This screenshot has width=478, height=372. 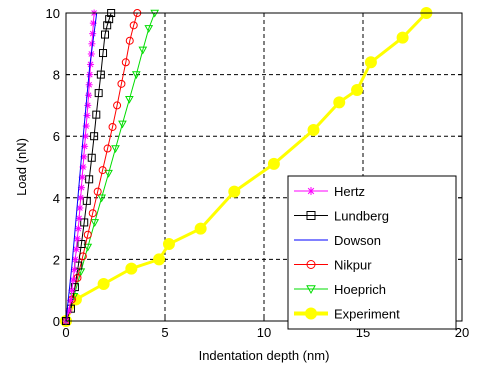 What do you see at coordinates (462, 332) in the screenshot?
I see `x-tick-label: 20` at bounding box center [462, 332].